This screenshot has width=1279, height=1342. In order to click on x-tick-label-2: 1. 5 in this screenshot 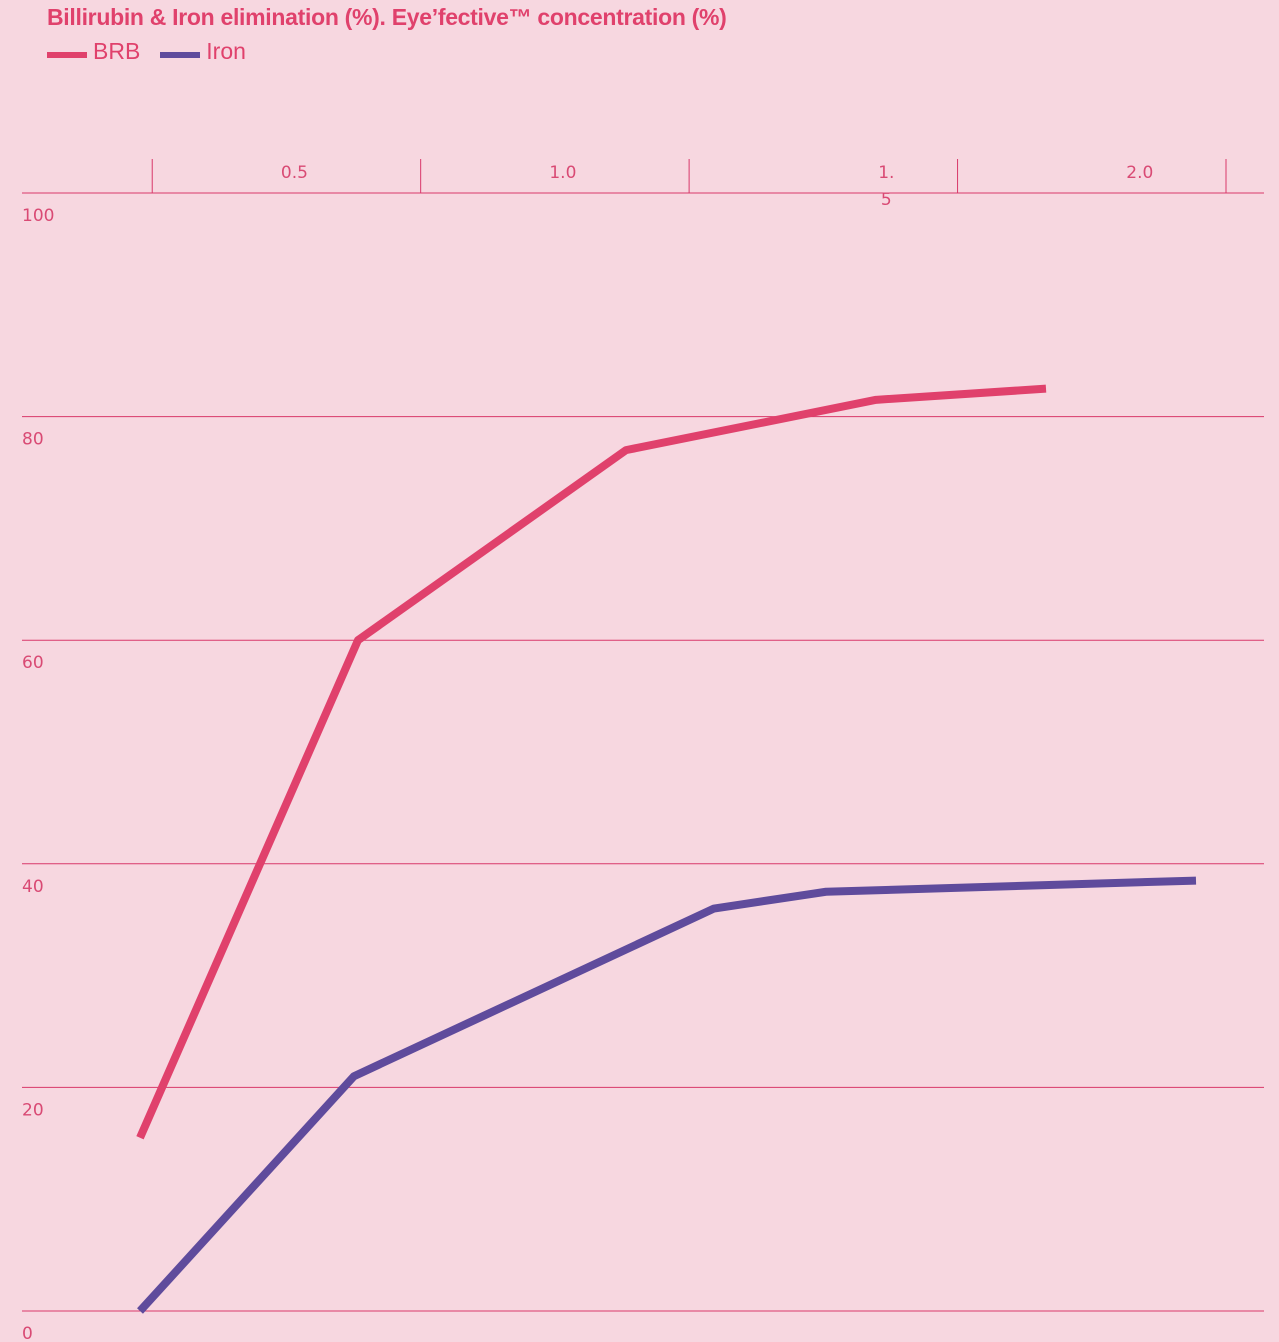, I will do `click(886, 186)`.